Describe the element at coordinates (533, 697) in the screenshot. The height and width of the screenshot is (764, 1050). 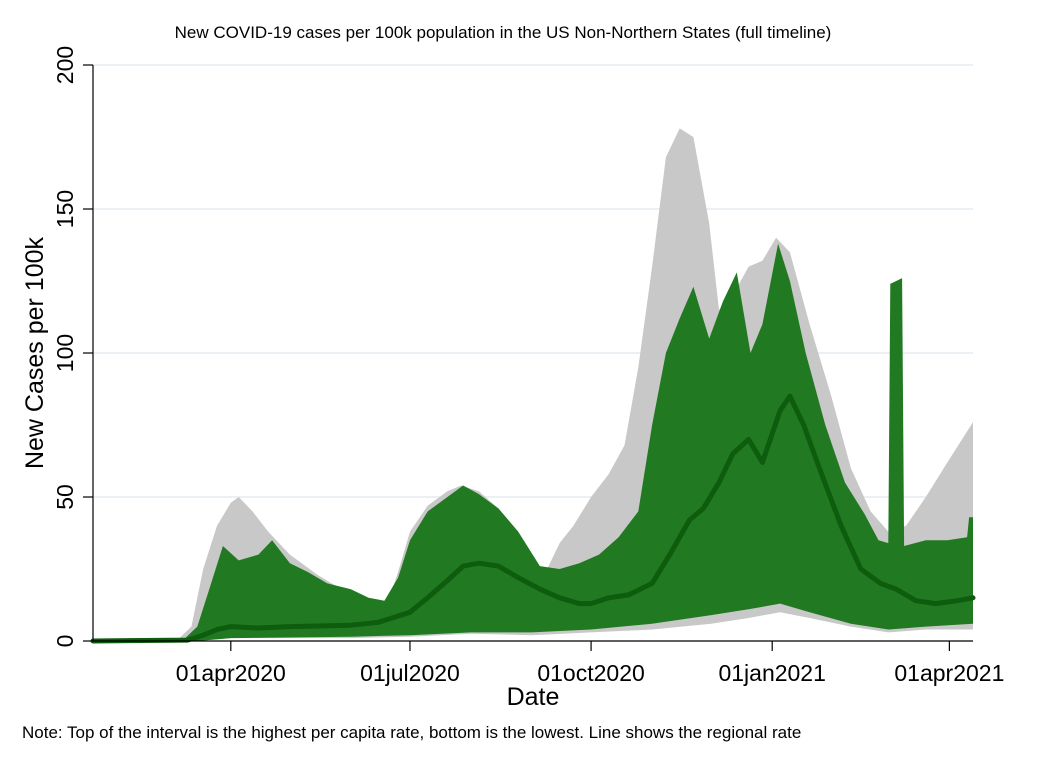
I see `x-axis-label: Date` at that location.